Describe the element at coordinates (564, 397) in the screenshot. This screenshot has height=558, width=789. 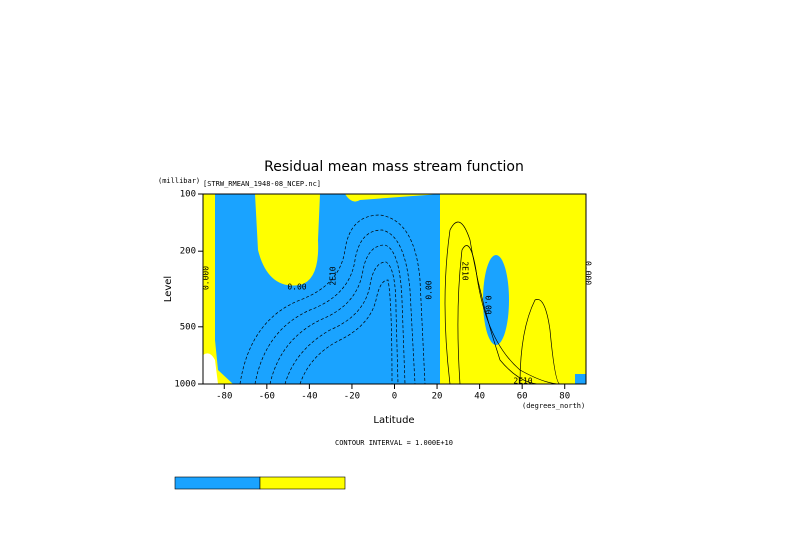
I see `x-tick-label: 80` at that location.